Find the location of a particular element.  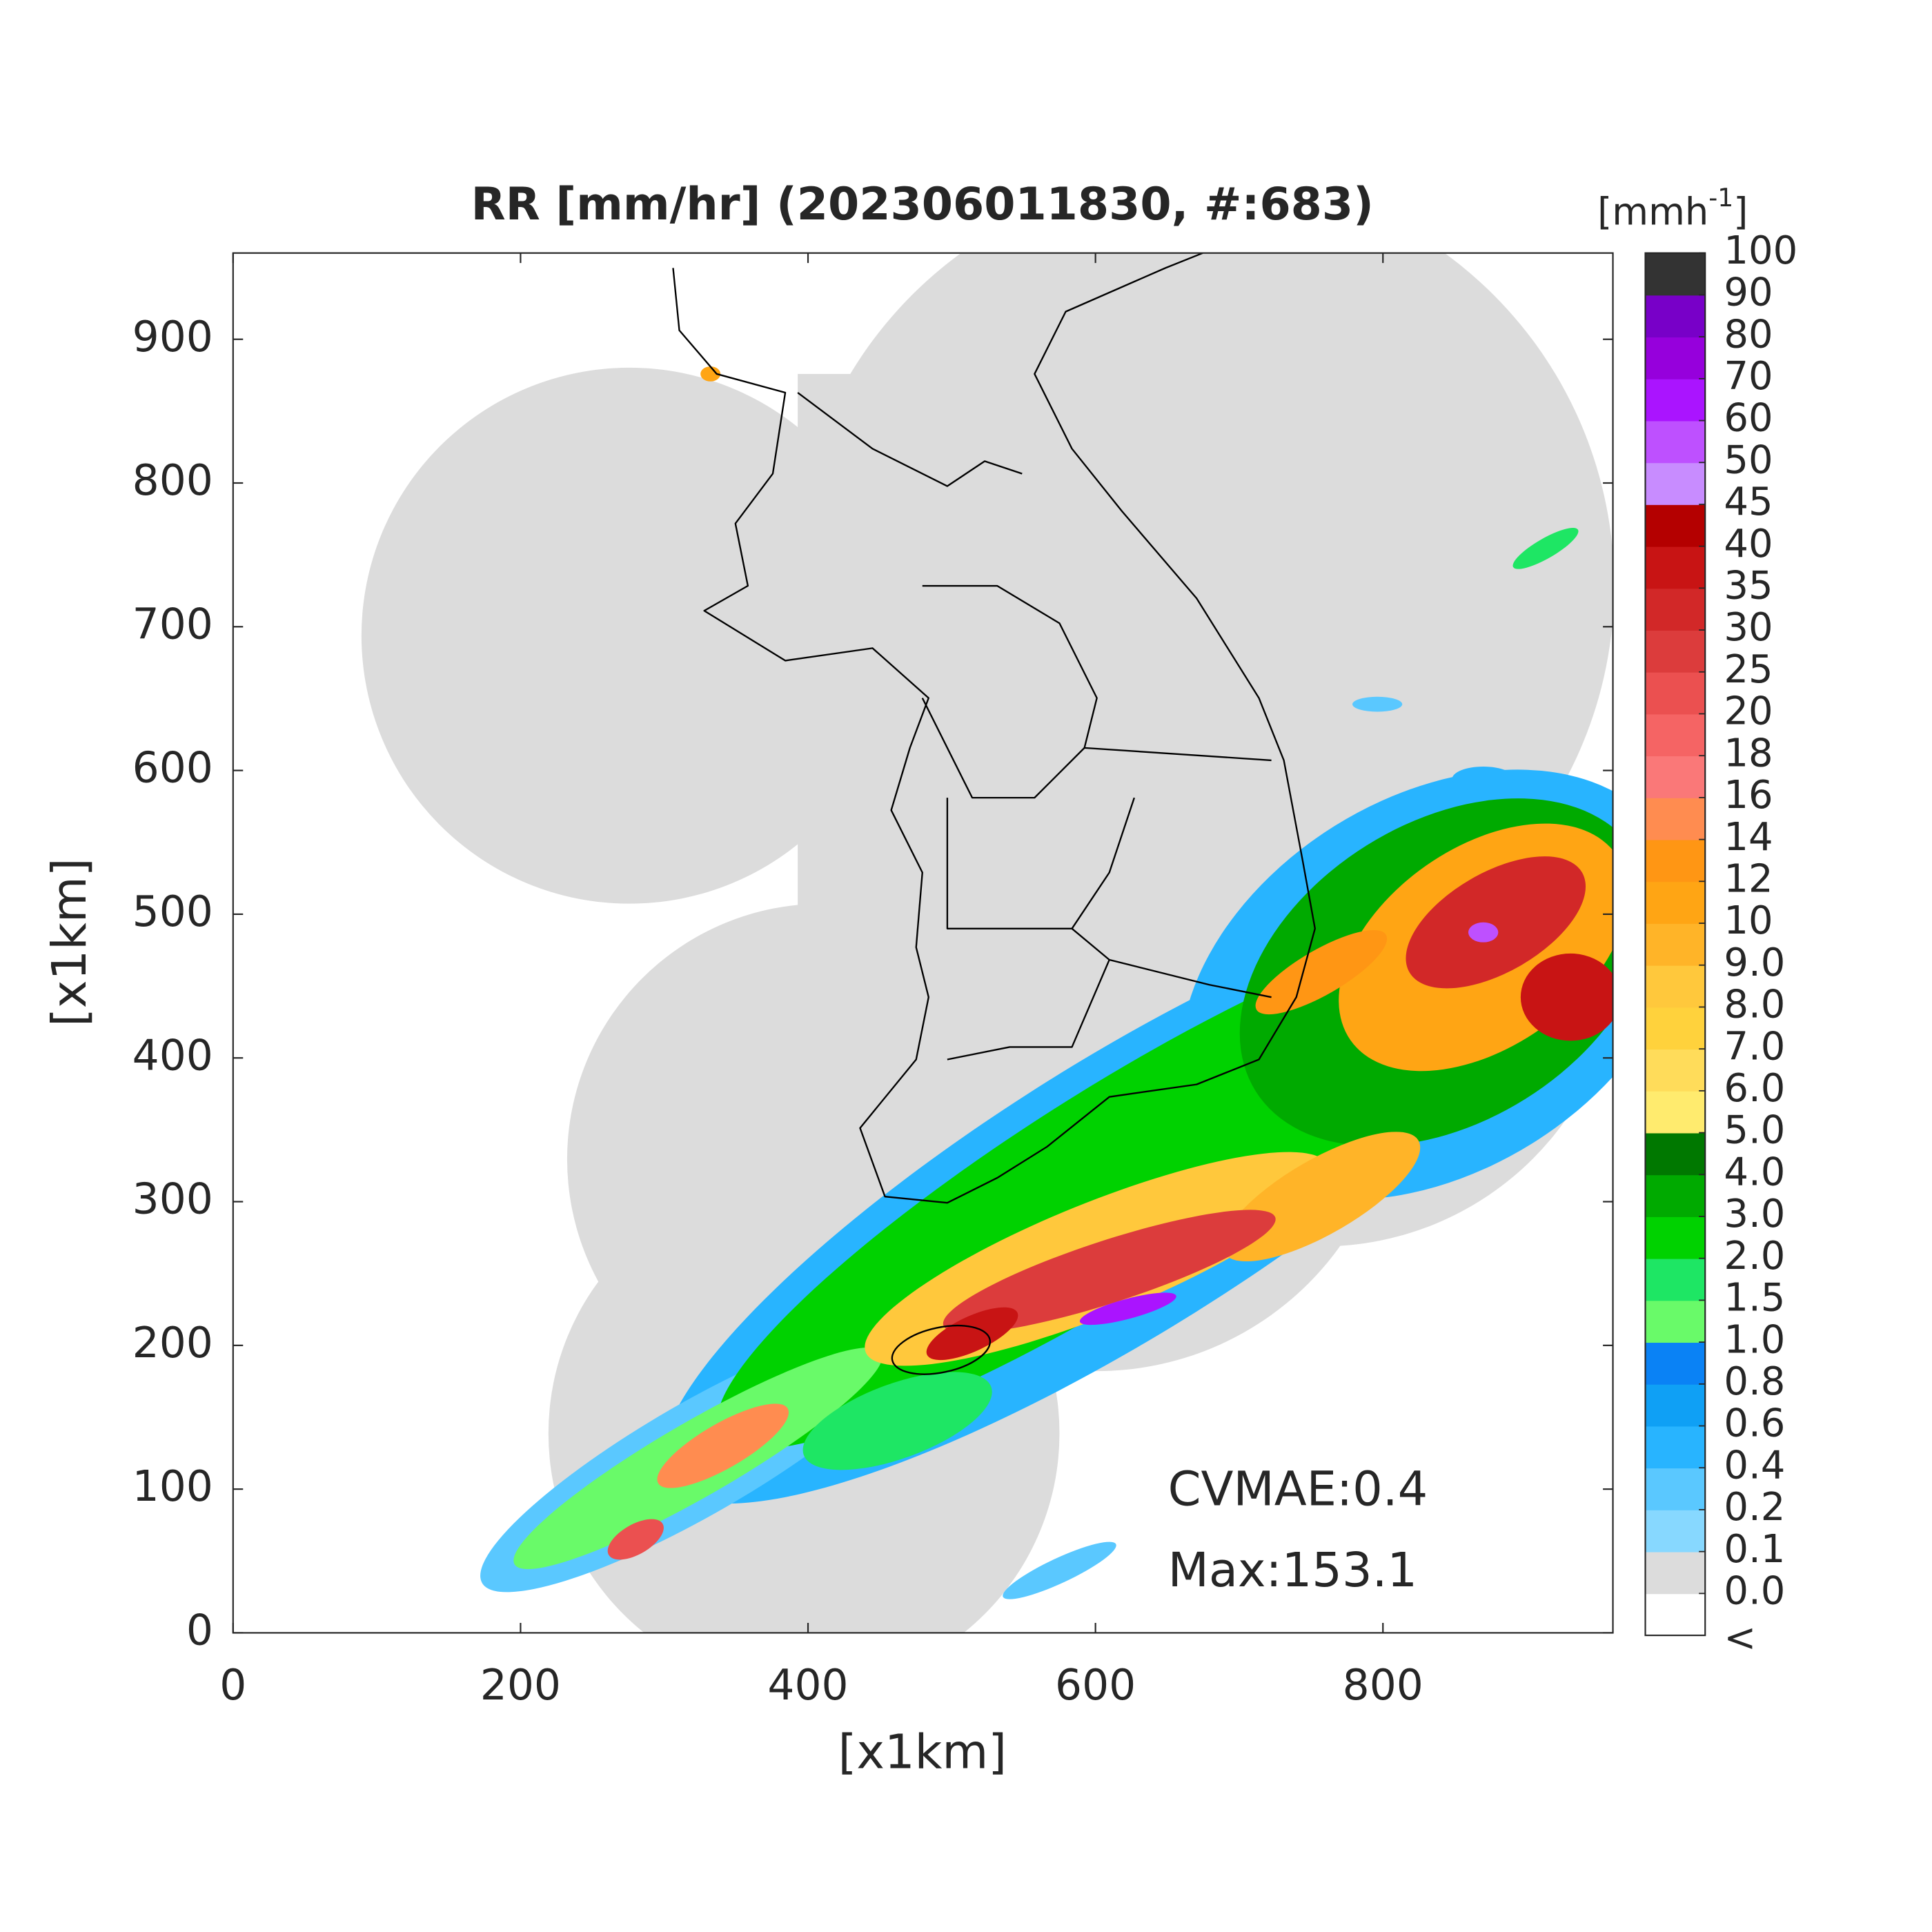

colorbar-label: 60 is located at coordinates (1748, 418).